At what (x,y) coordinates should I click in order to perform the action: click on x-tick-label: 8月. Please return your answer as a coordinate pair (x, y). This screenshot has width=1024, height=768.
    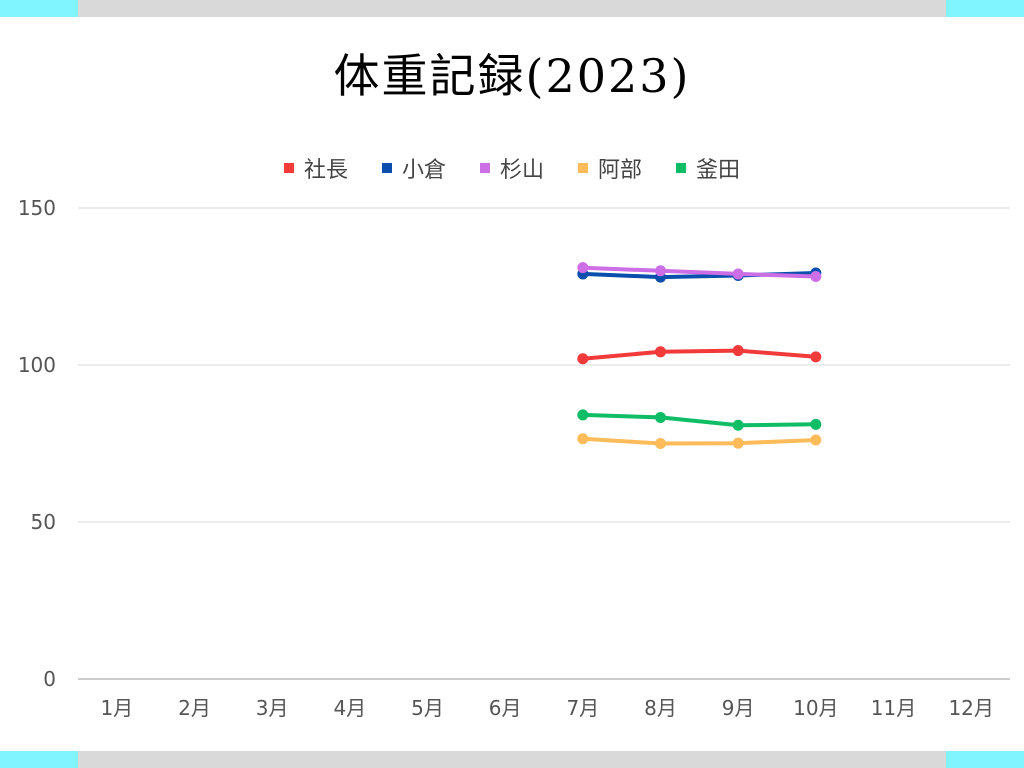
    Looking at the image, I should click on (660, 708).